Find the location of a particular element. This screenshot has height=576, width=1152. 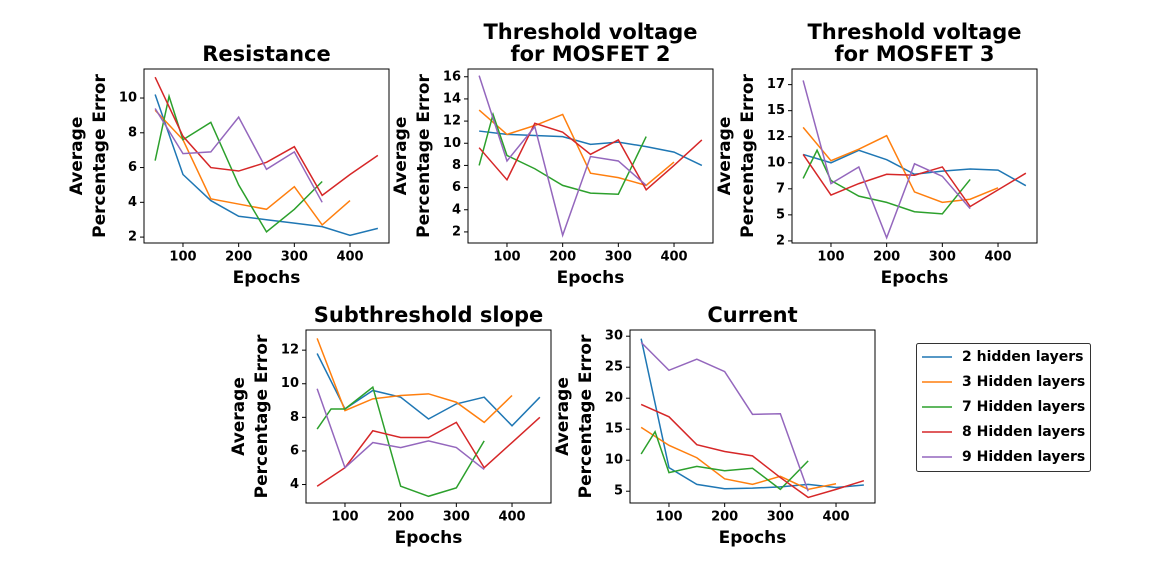

legend-label: 8 Hidden layers is located at coordinates (1023, 432).